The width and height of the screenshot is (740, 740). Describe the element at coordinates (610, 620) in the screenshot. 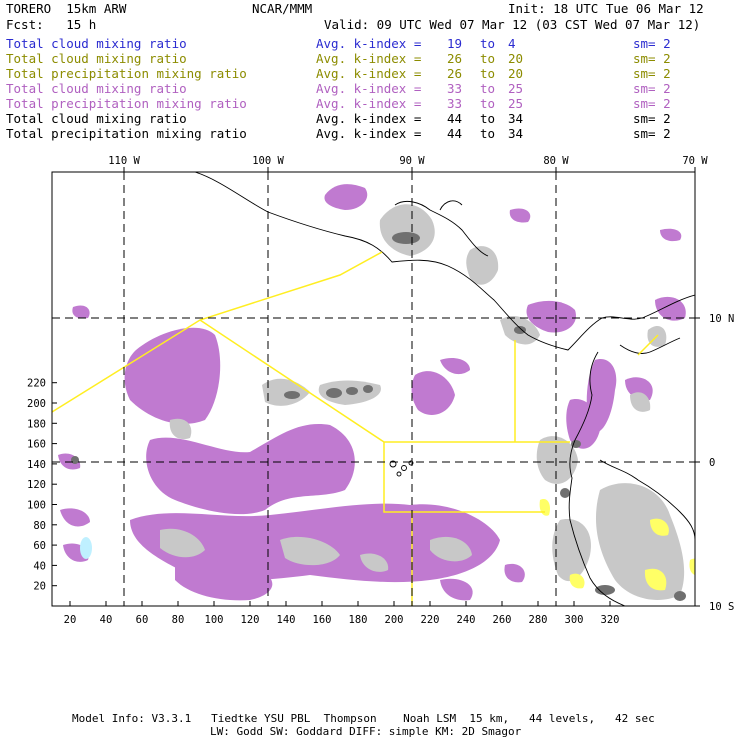

I see `bottom-tick-label: 320` at that location.